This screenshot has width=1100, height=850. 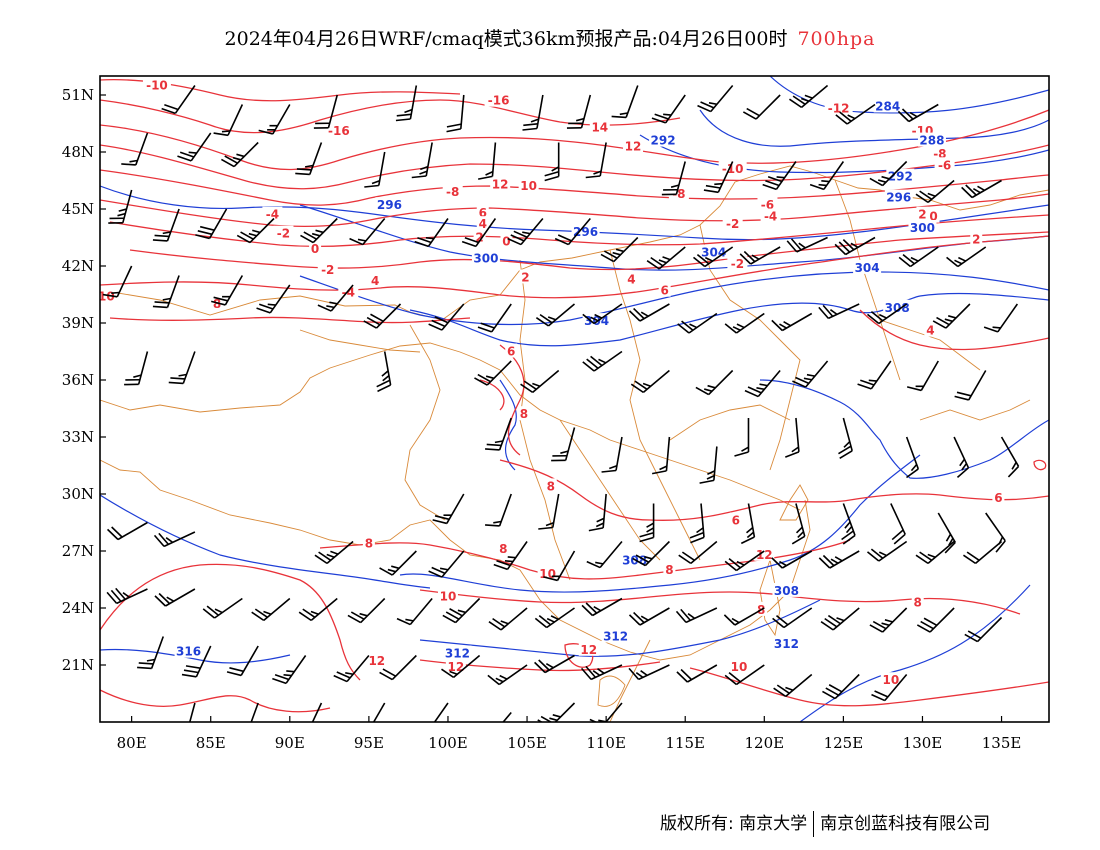 What do you see at coordinates (922, 228) in the screenshot?
I see `height-label: 300` at bounding box center [922, 228].